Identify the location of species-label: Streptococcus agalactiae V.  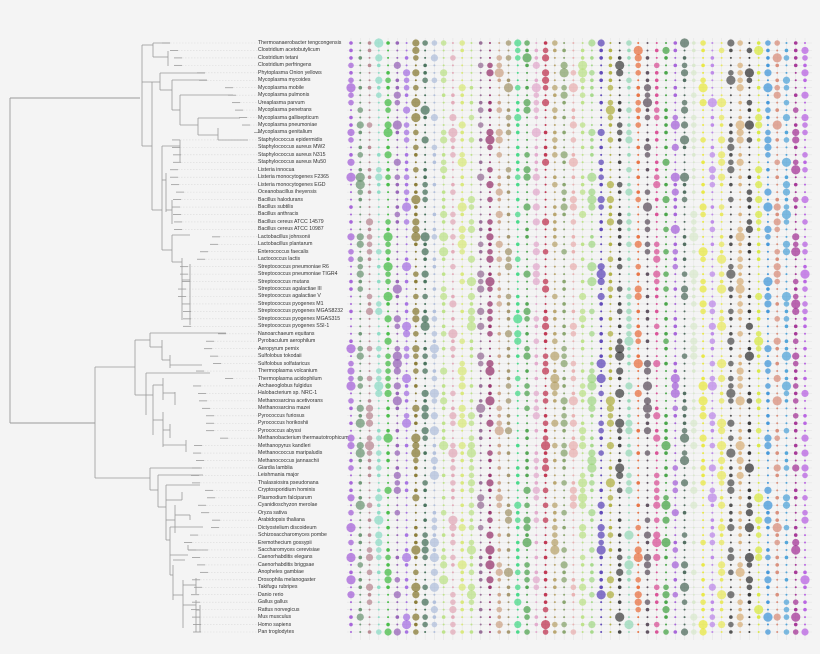
(289, 296).